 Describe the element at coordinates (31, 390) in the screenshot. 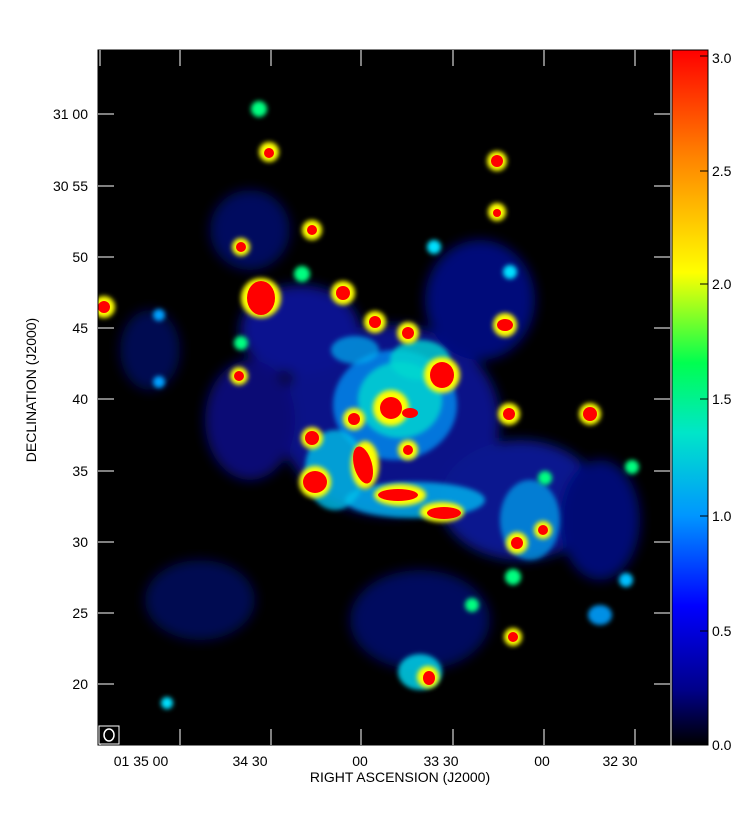

I see `y-axis-title: DECLINATION (J2000)` at that location.